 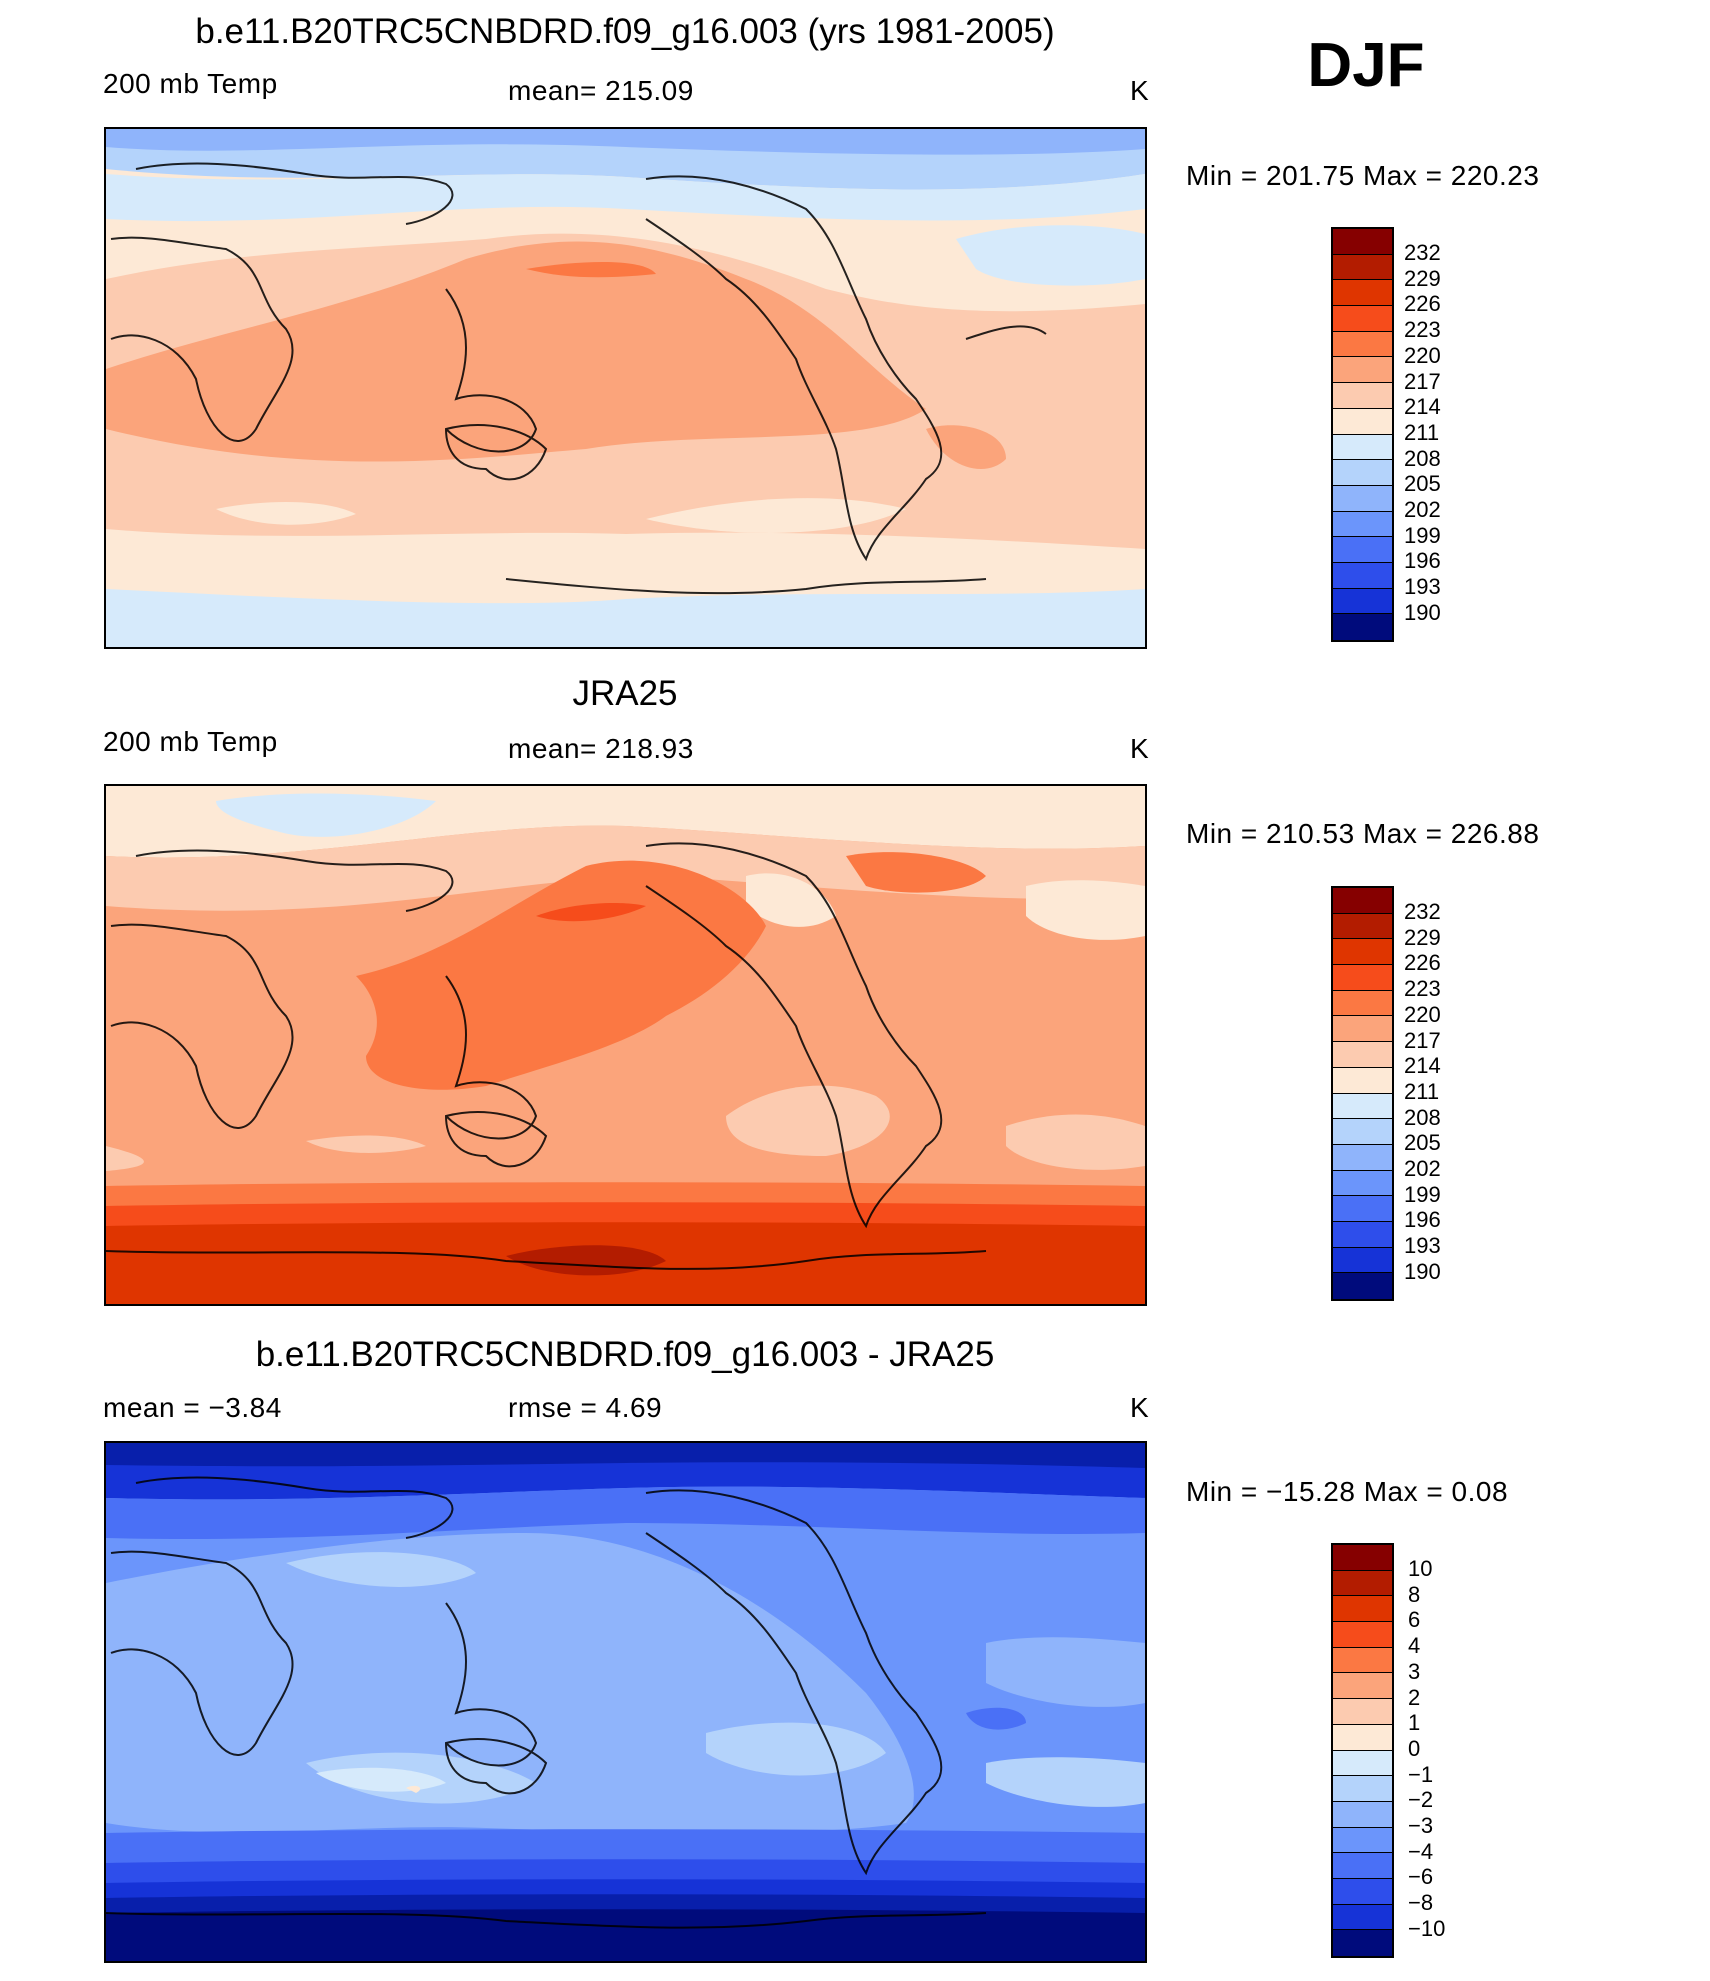 What do you see at coordinates (1414, 1620) in the screenshot?
I see `colorbar-label: 6` at bounding box center [1414, 1620].